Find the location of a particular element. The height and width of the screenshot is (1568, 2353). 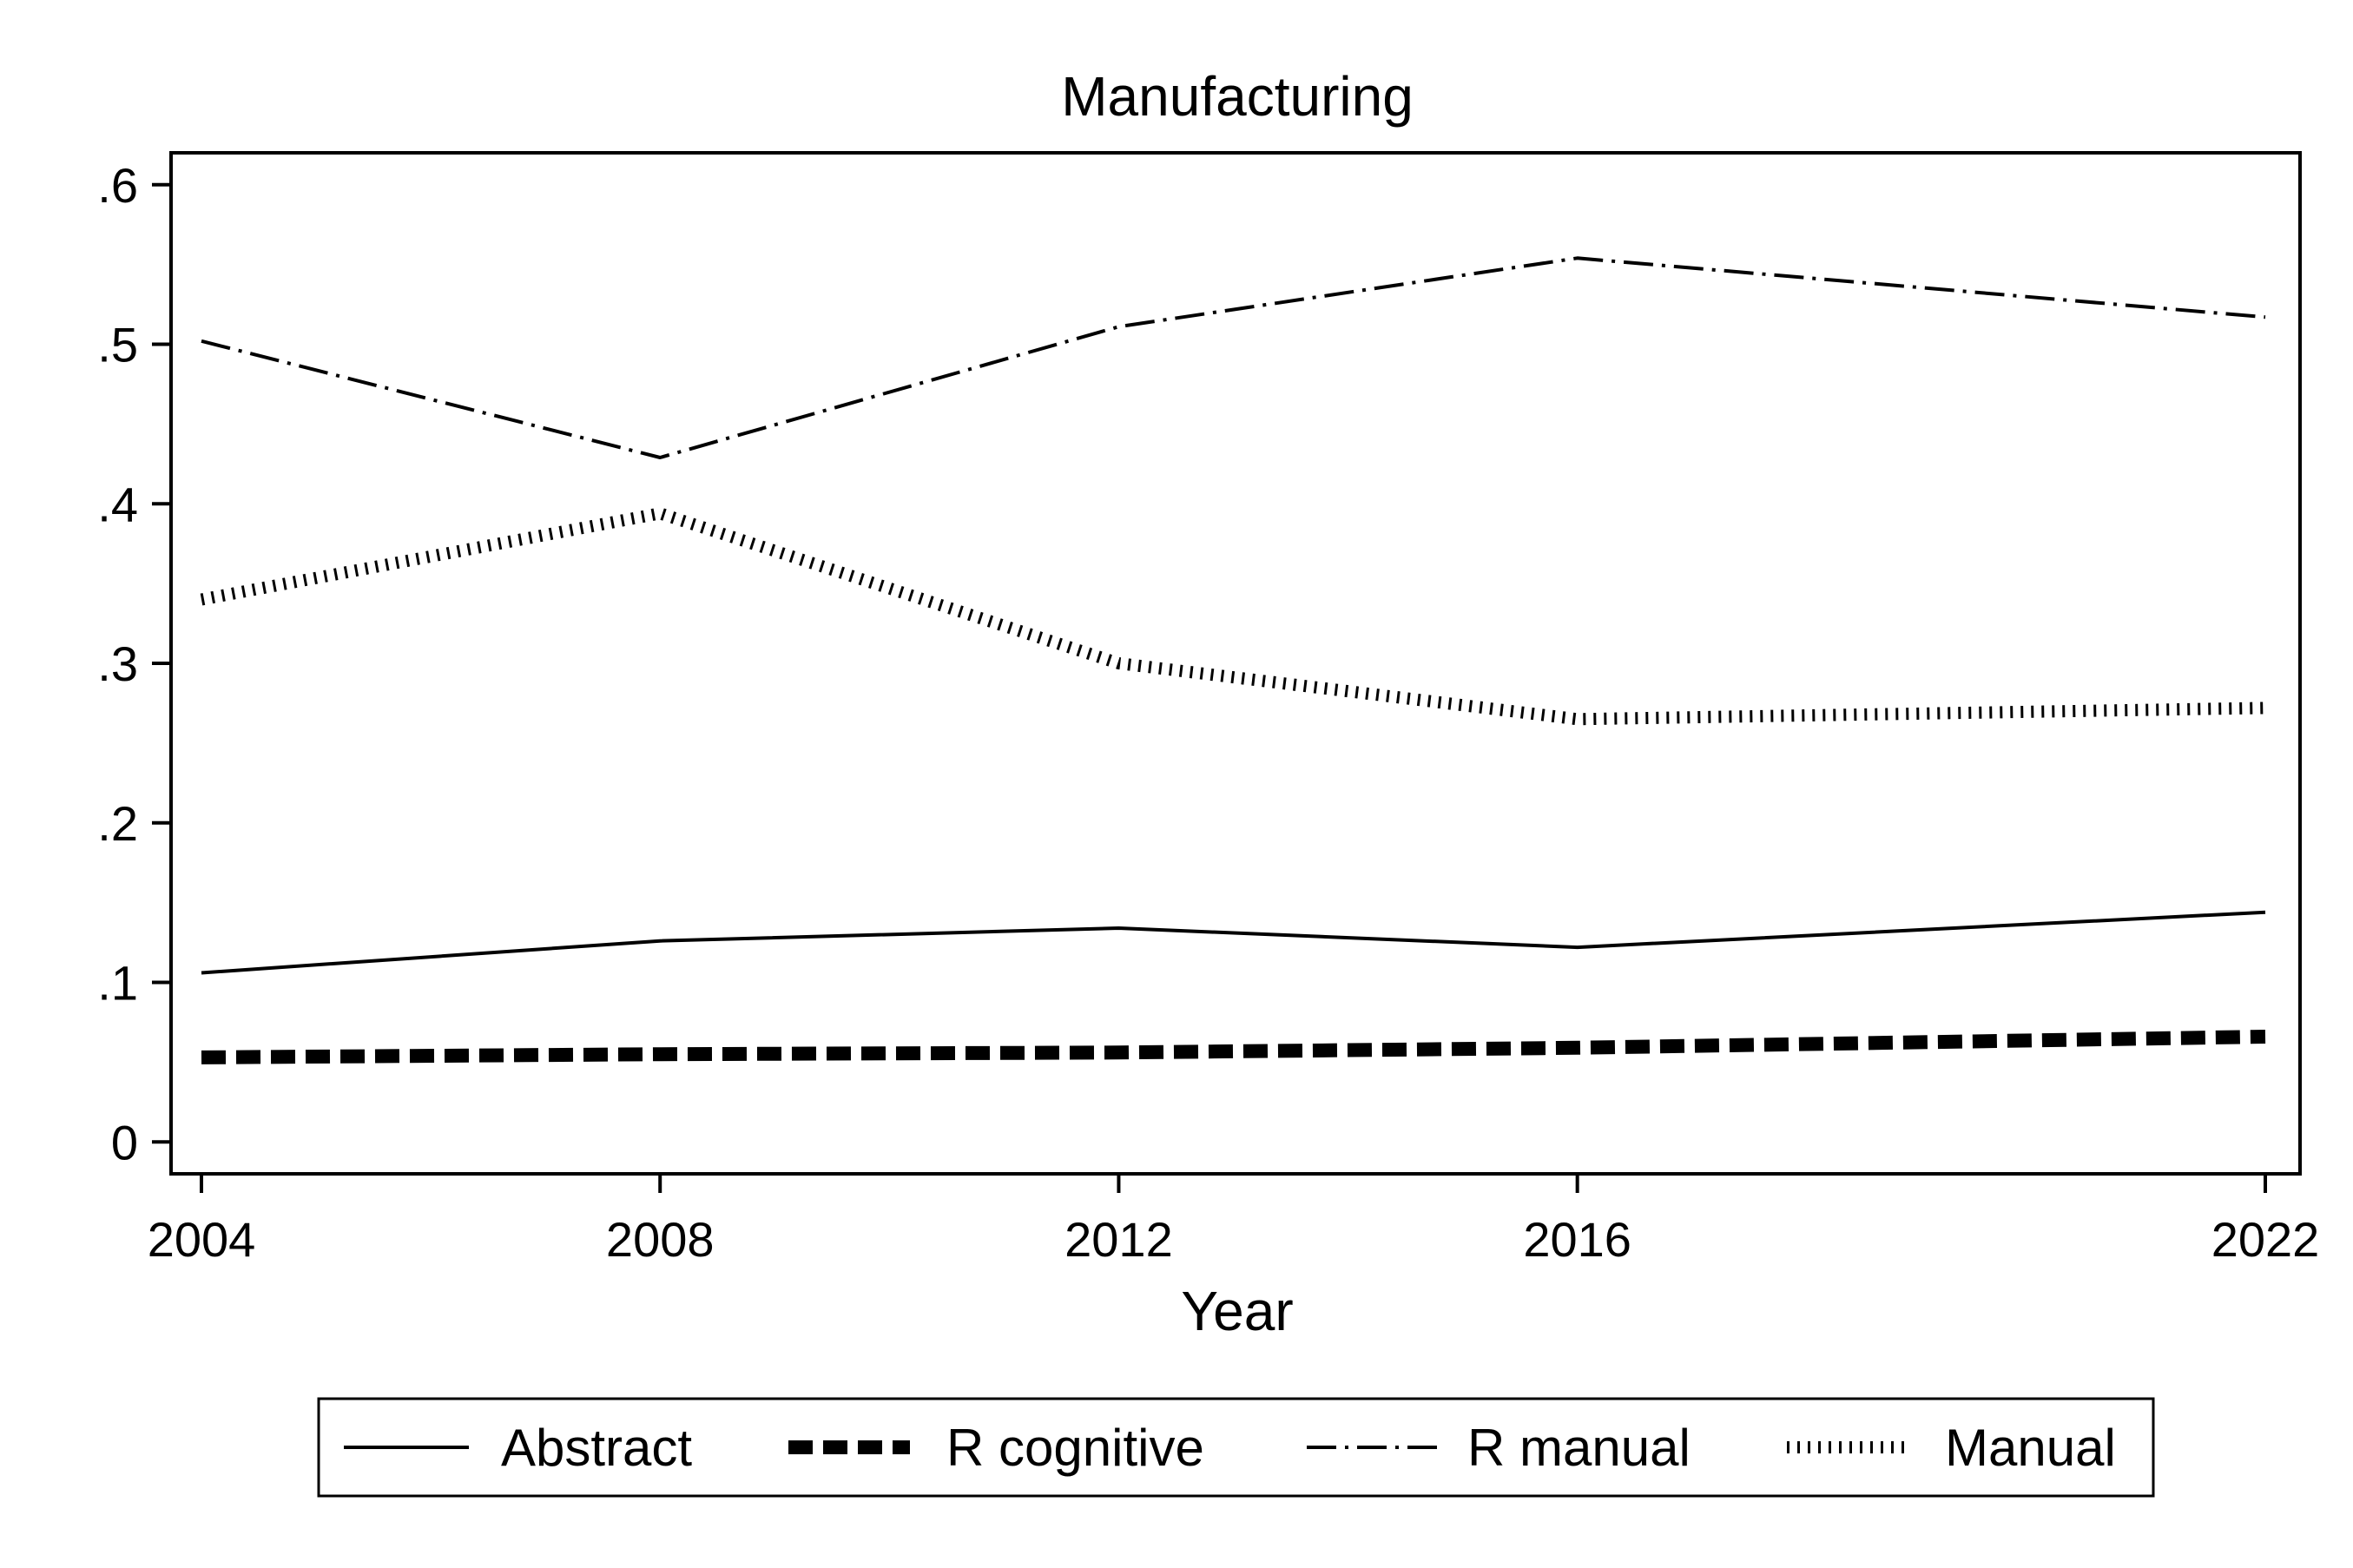

x-tick-label: 2016 is located at coordinates (1577, 1239).